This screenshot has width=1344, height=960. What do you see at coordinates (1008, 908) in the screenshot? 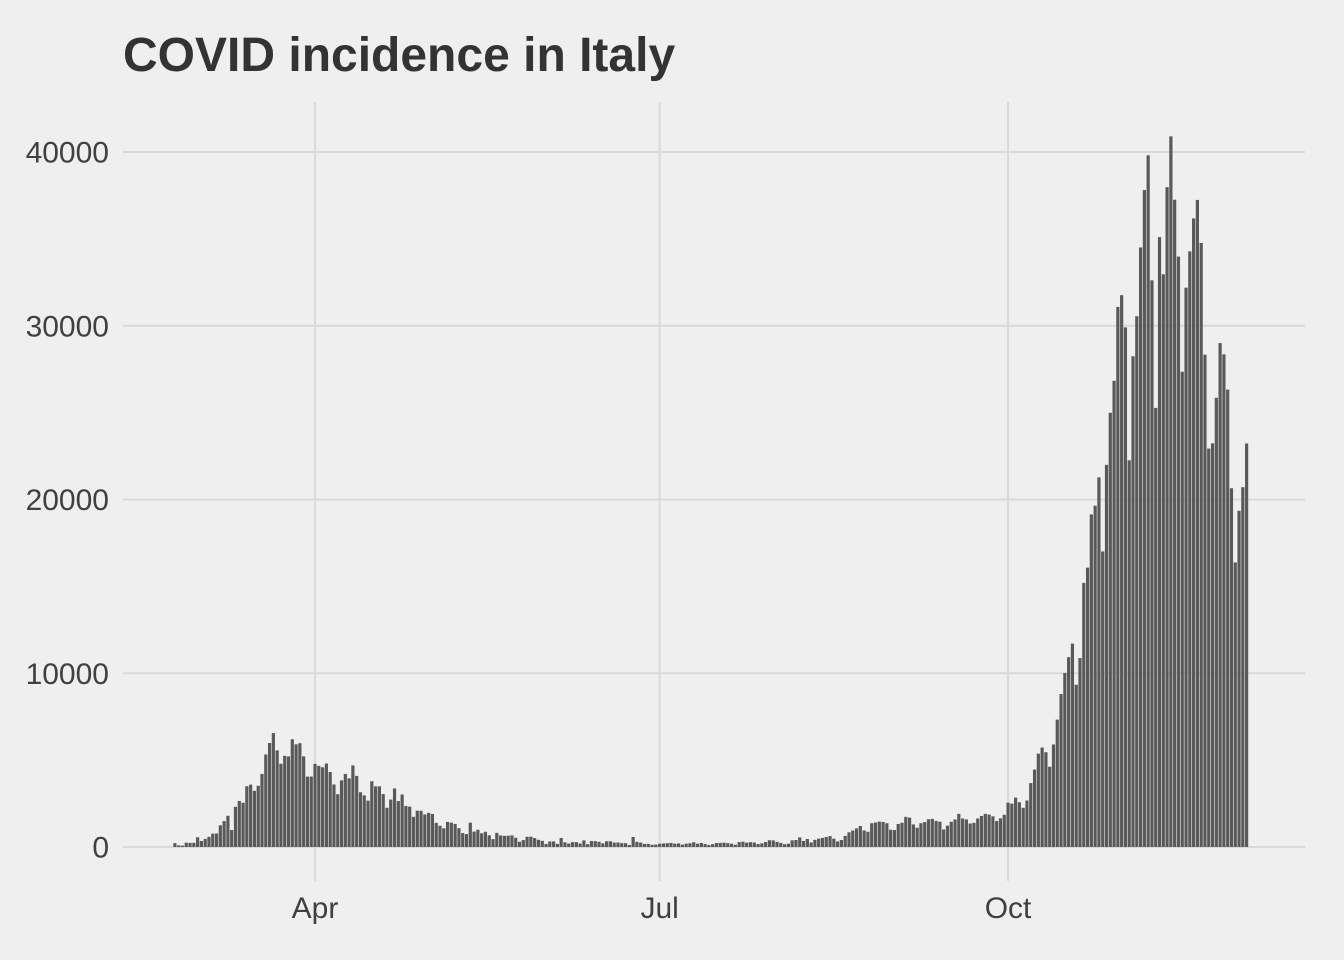
I see `x-tick-label: Oct` at bounding box center [1008, 908].